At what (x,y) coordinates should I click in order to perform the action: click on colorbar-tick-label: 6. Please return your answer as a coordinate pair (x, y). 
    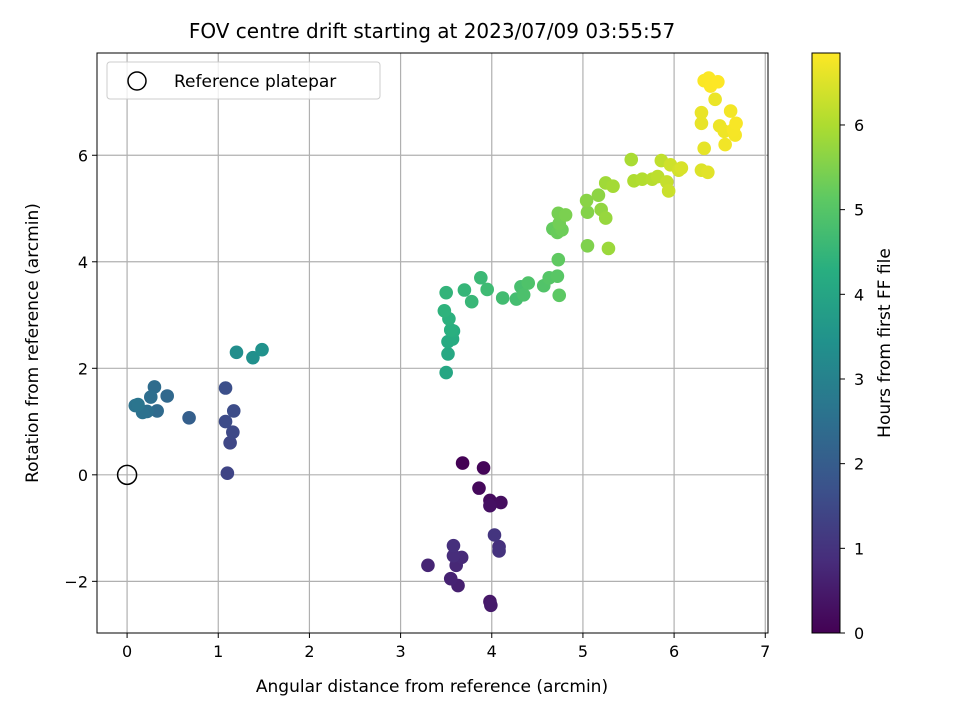
    Looking at the image, I should click on (859, 125).